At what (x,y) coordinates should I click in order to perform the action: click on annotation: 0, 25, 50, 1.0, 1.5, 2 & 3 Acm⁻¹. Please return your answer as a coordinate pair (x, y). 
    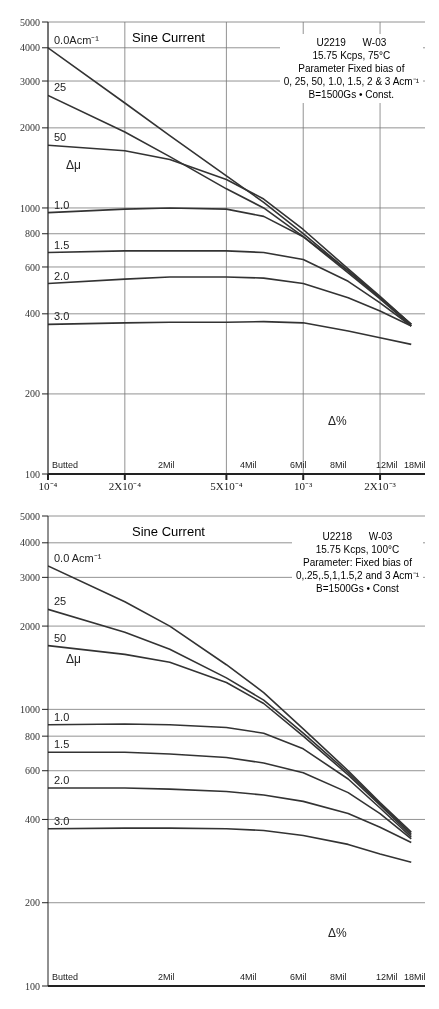
    Looking at the image, I should click on (351, 81).